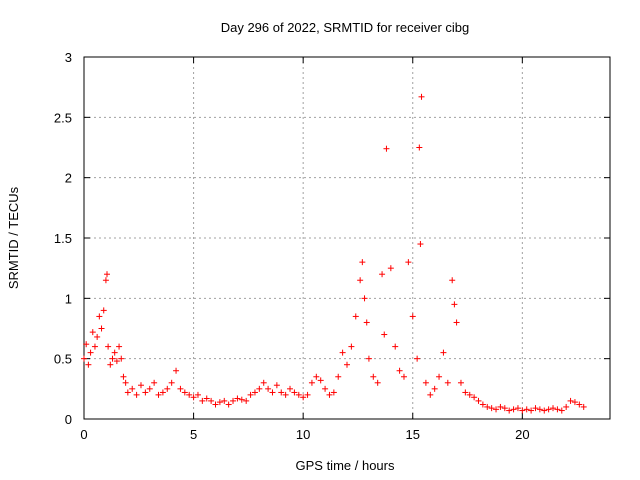 The height and width of the screenshot is (480, 640). I want to click on y-tick-label: 2, so click(68, 178).